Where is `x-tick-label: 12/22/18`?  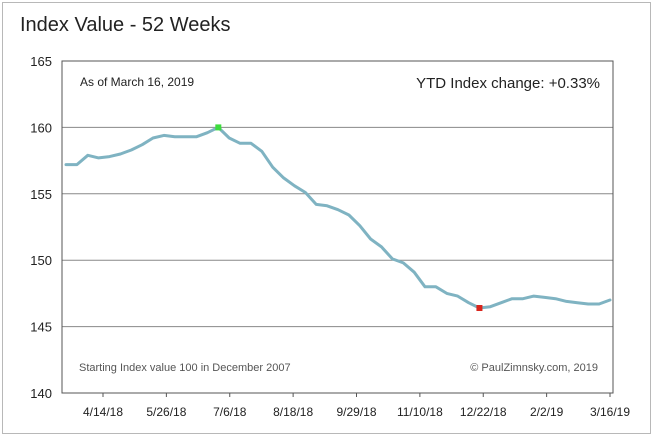 x-tick-label: 12/22/18 is located at coordinates (483, 412).